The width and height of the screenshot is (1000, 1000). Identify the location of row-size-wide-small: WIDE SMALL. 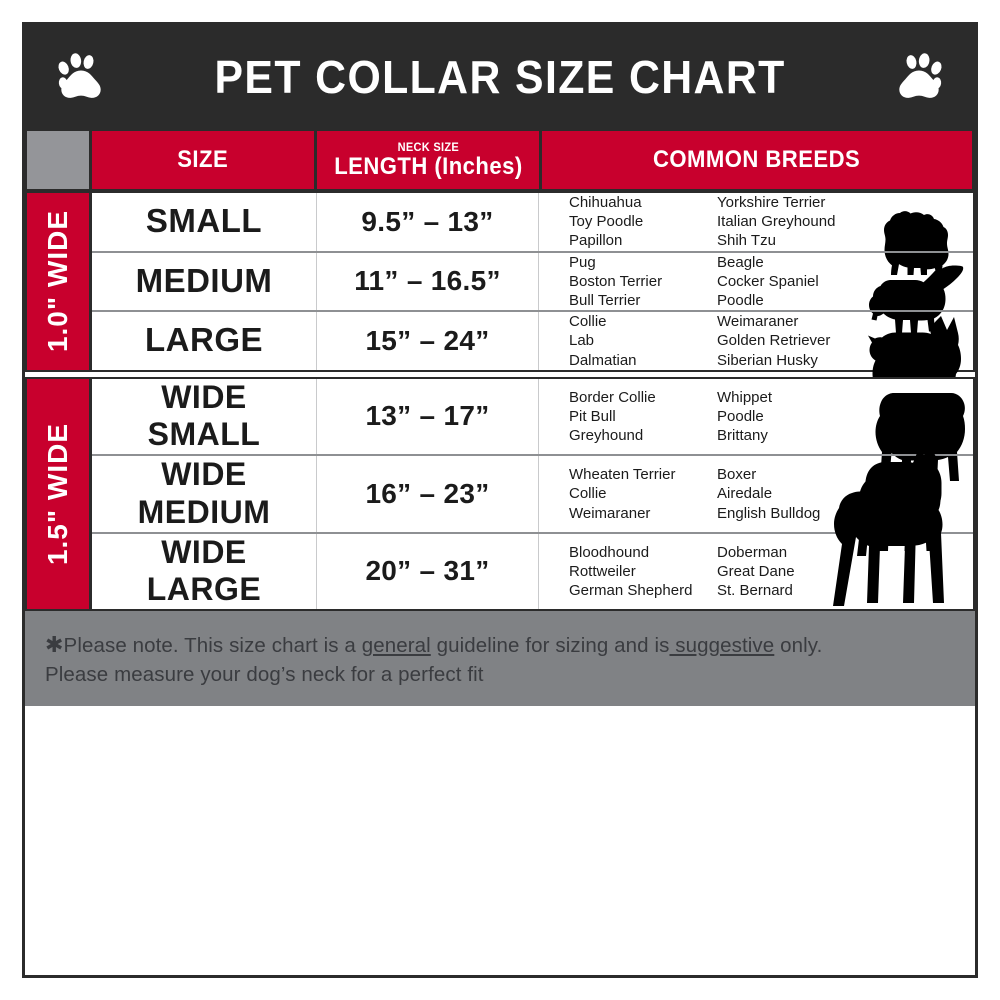
(204, 416).